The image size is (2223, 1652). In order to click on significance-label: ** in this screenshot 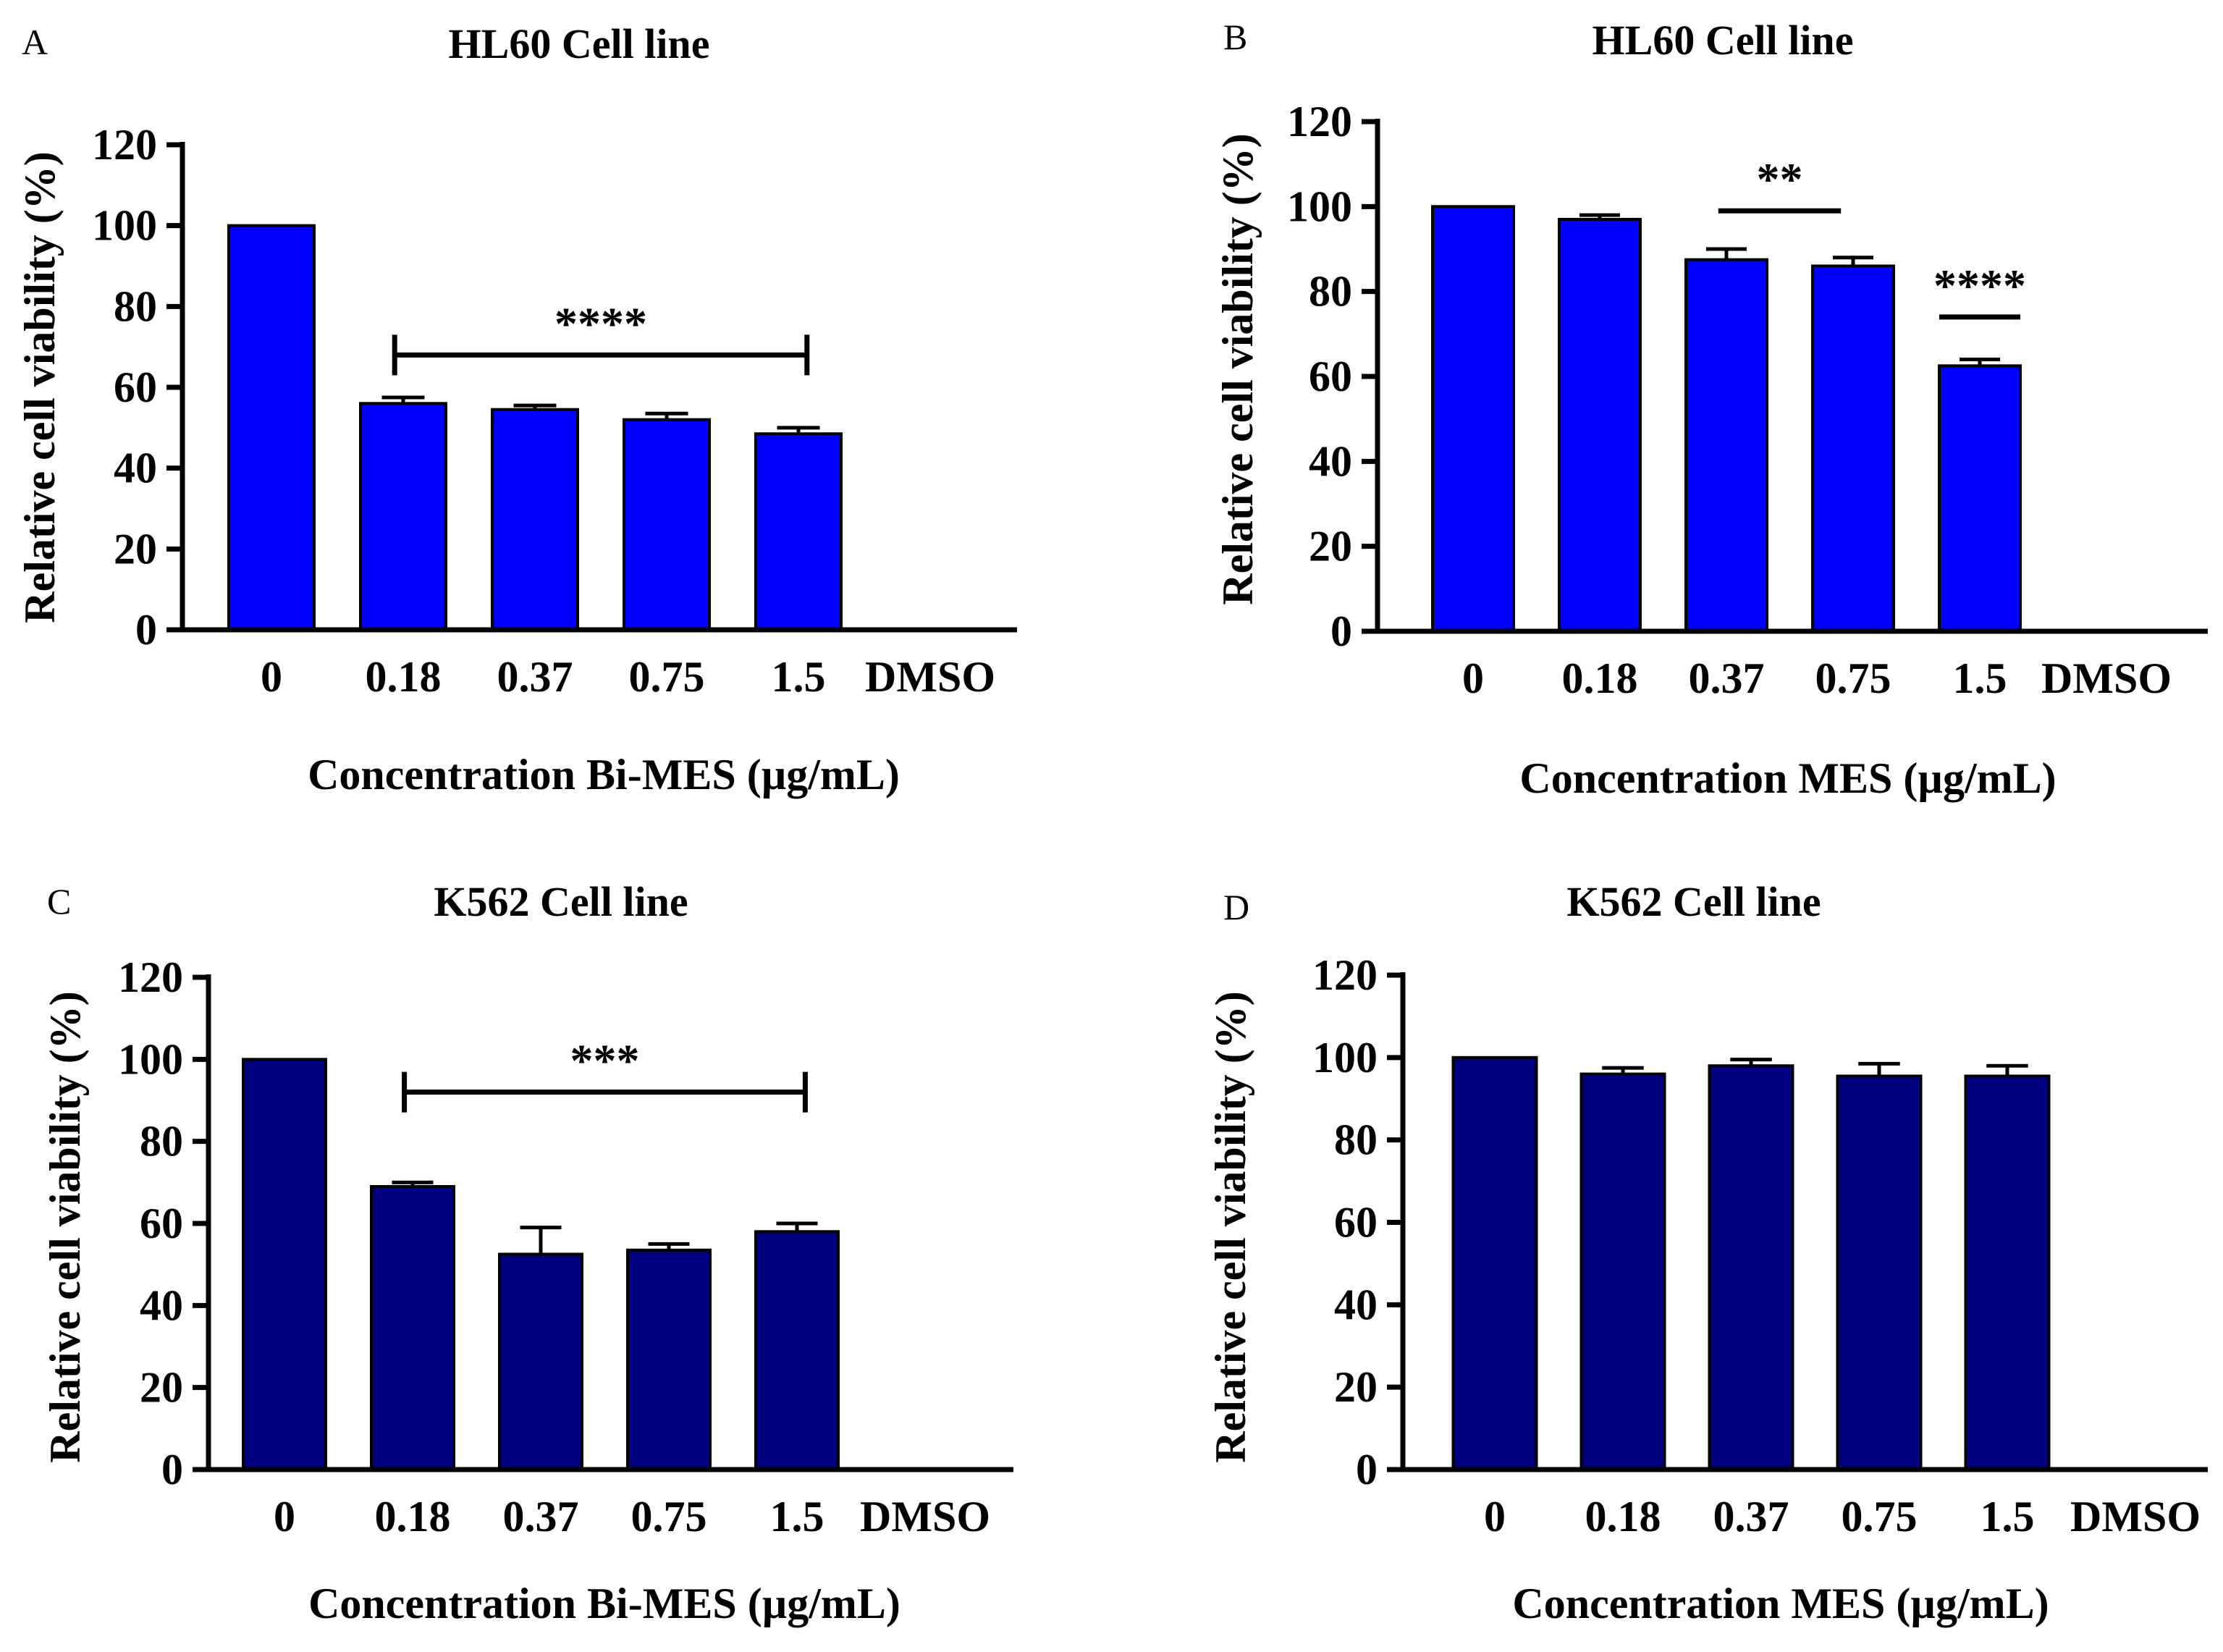, I will do `click(1780, 179)`.